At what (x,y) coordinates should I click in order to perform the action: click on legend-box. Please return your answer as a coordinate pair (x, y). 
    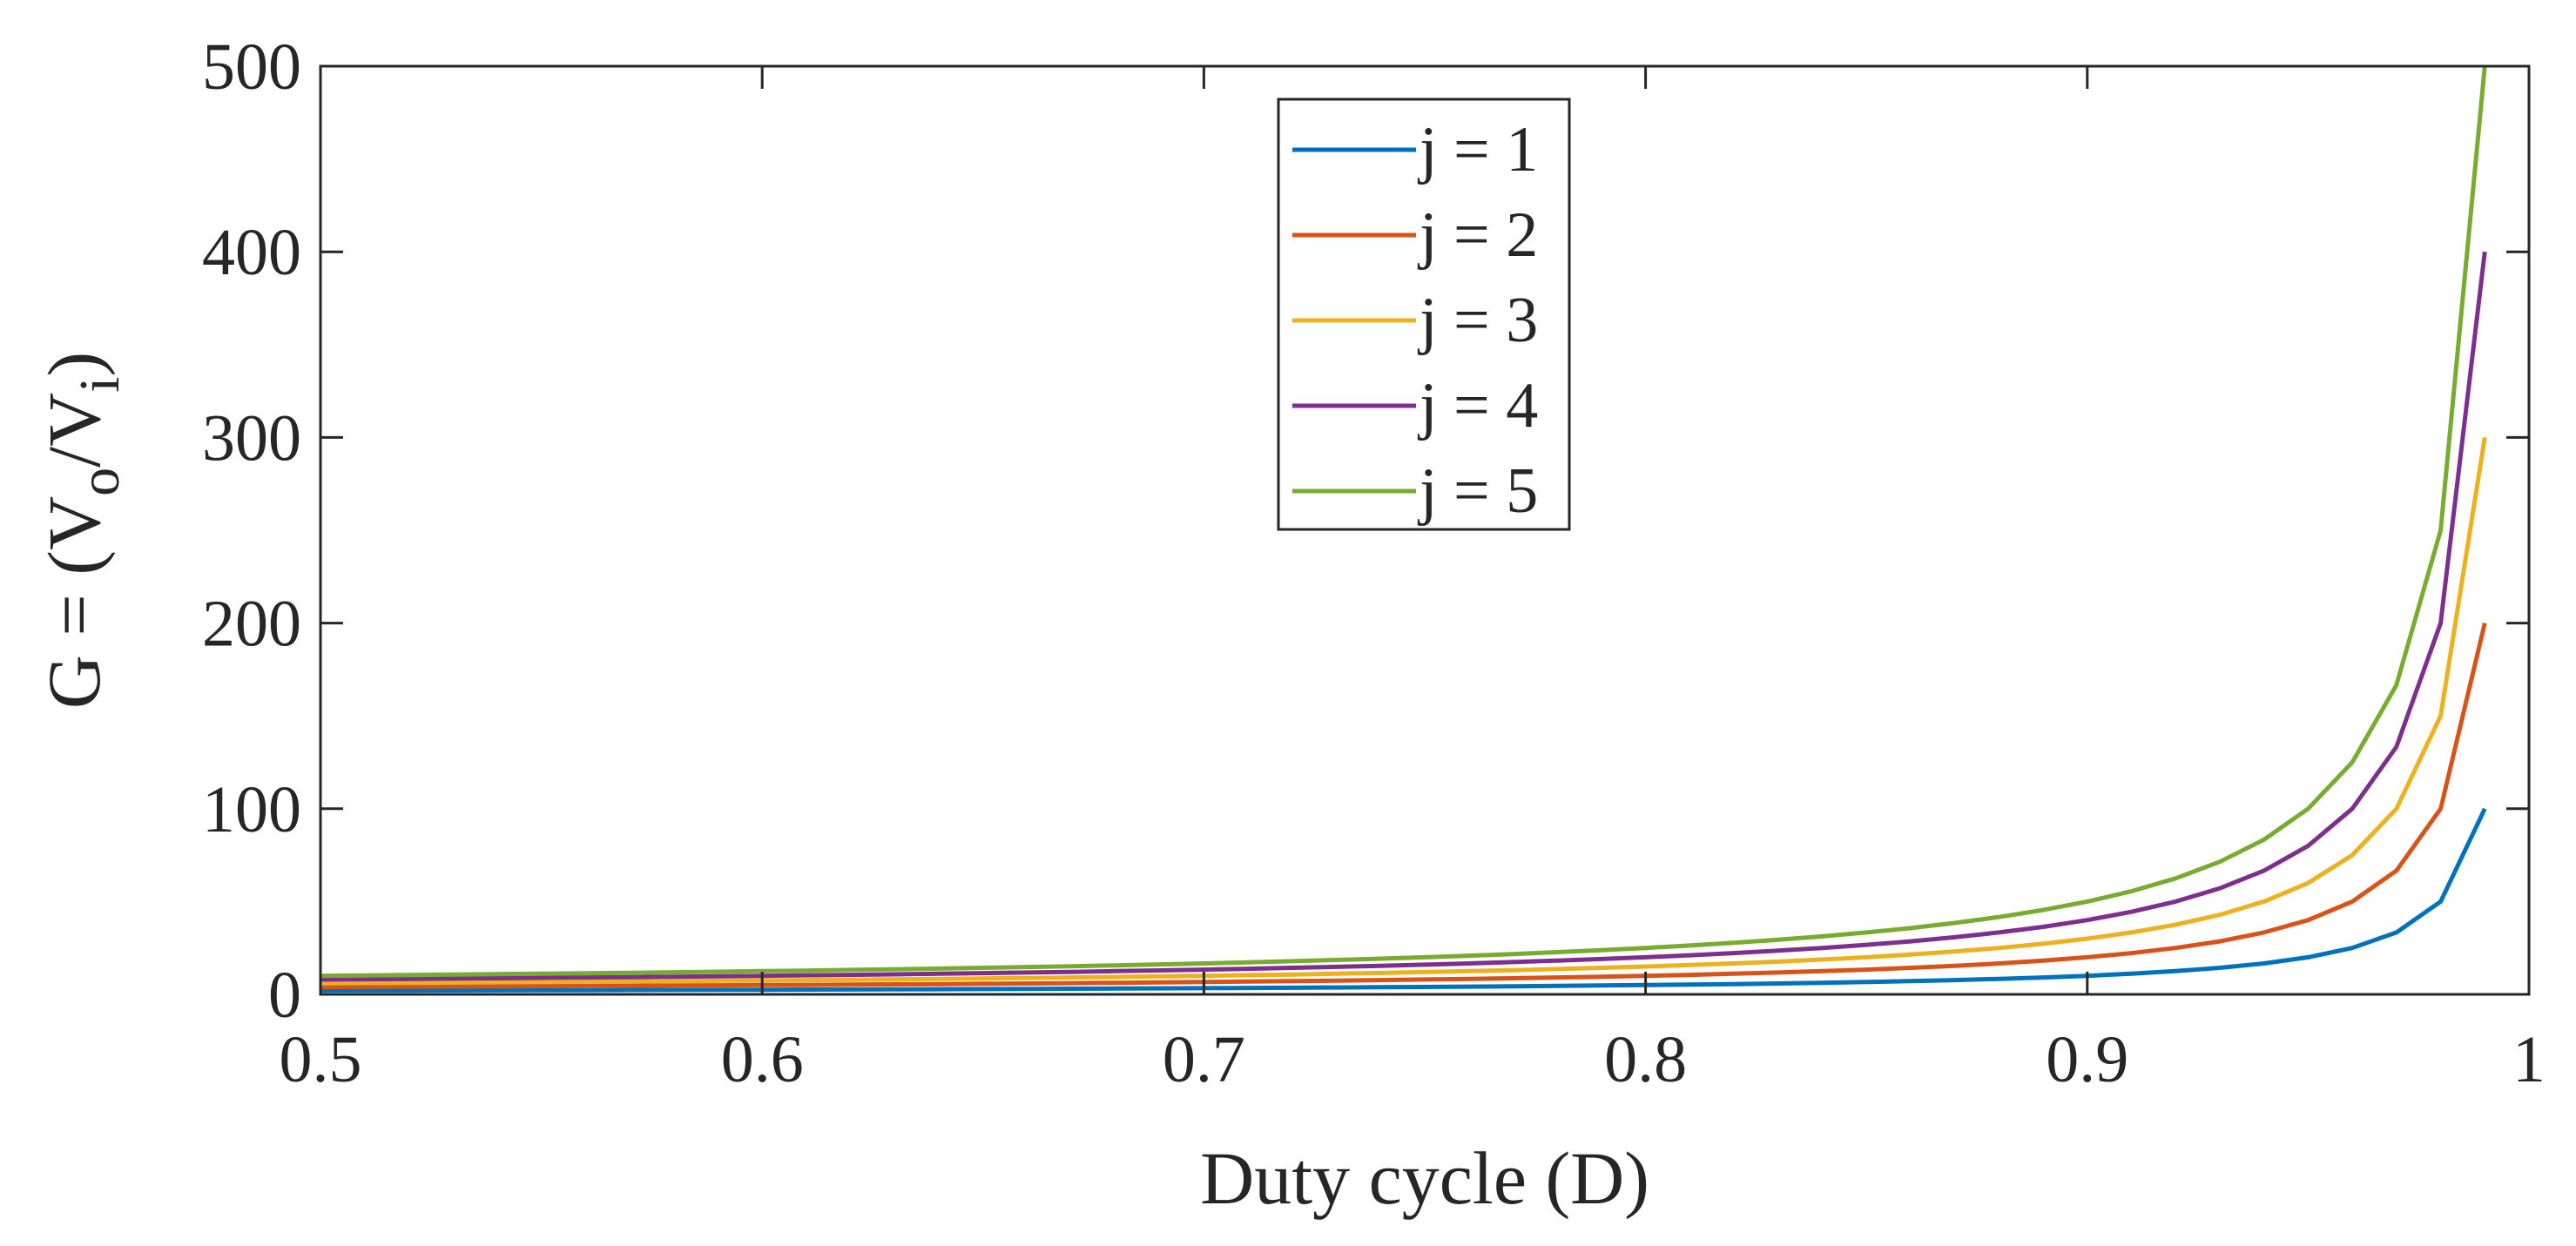
    Looking at the image, I should click on (1424, 315).